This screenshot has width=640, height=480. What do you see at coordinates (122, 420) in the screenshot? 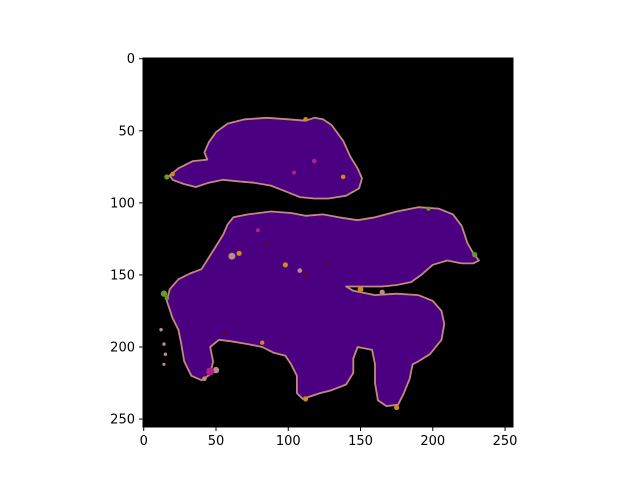
I see `y-tick-label: 250` at bounding box center [122, 420].